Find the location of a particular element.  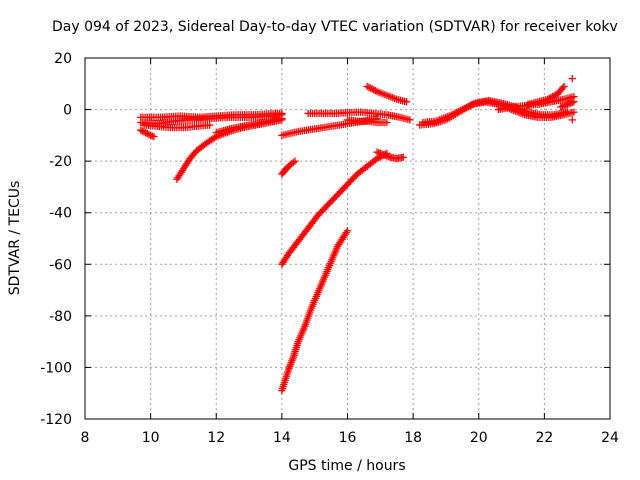

series-track-b is located at coordinates (211, 119).